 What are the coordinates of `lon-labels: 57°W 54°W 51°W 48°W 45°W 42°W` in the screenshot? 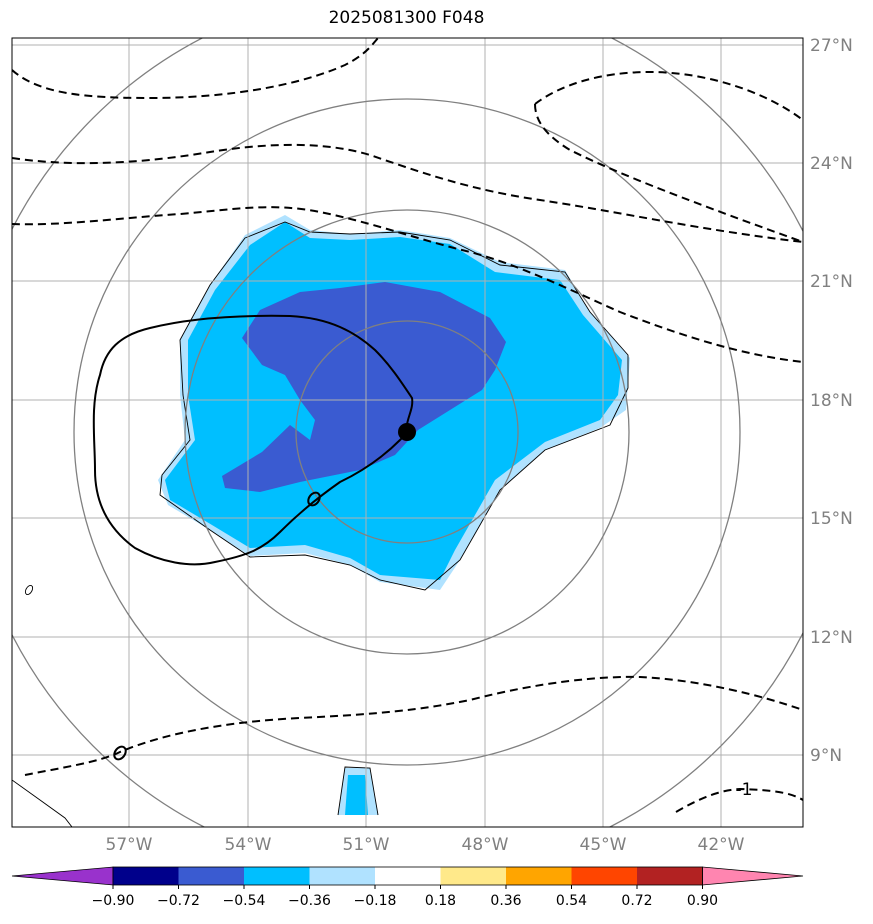 It's located at (425, 845).